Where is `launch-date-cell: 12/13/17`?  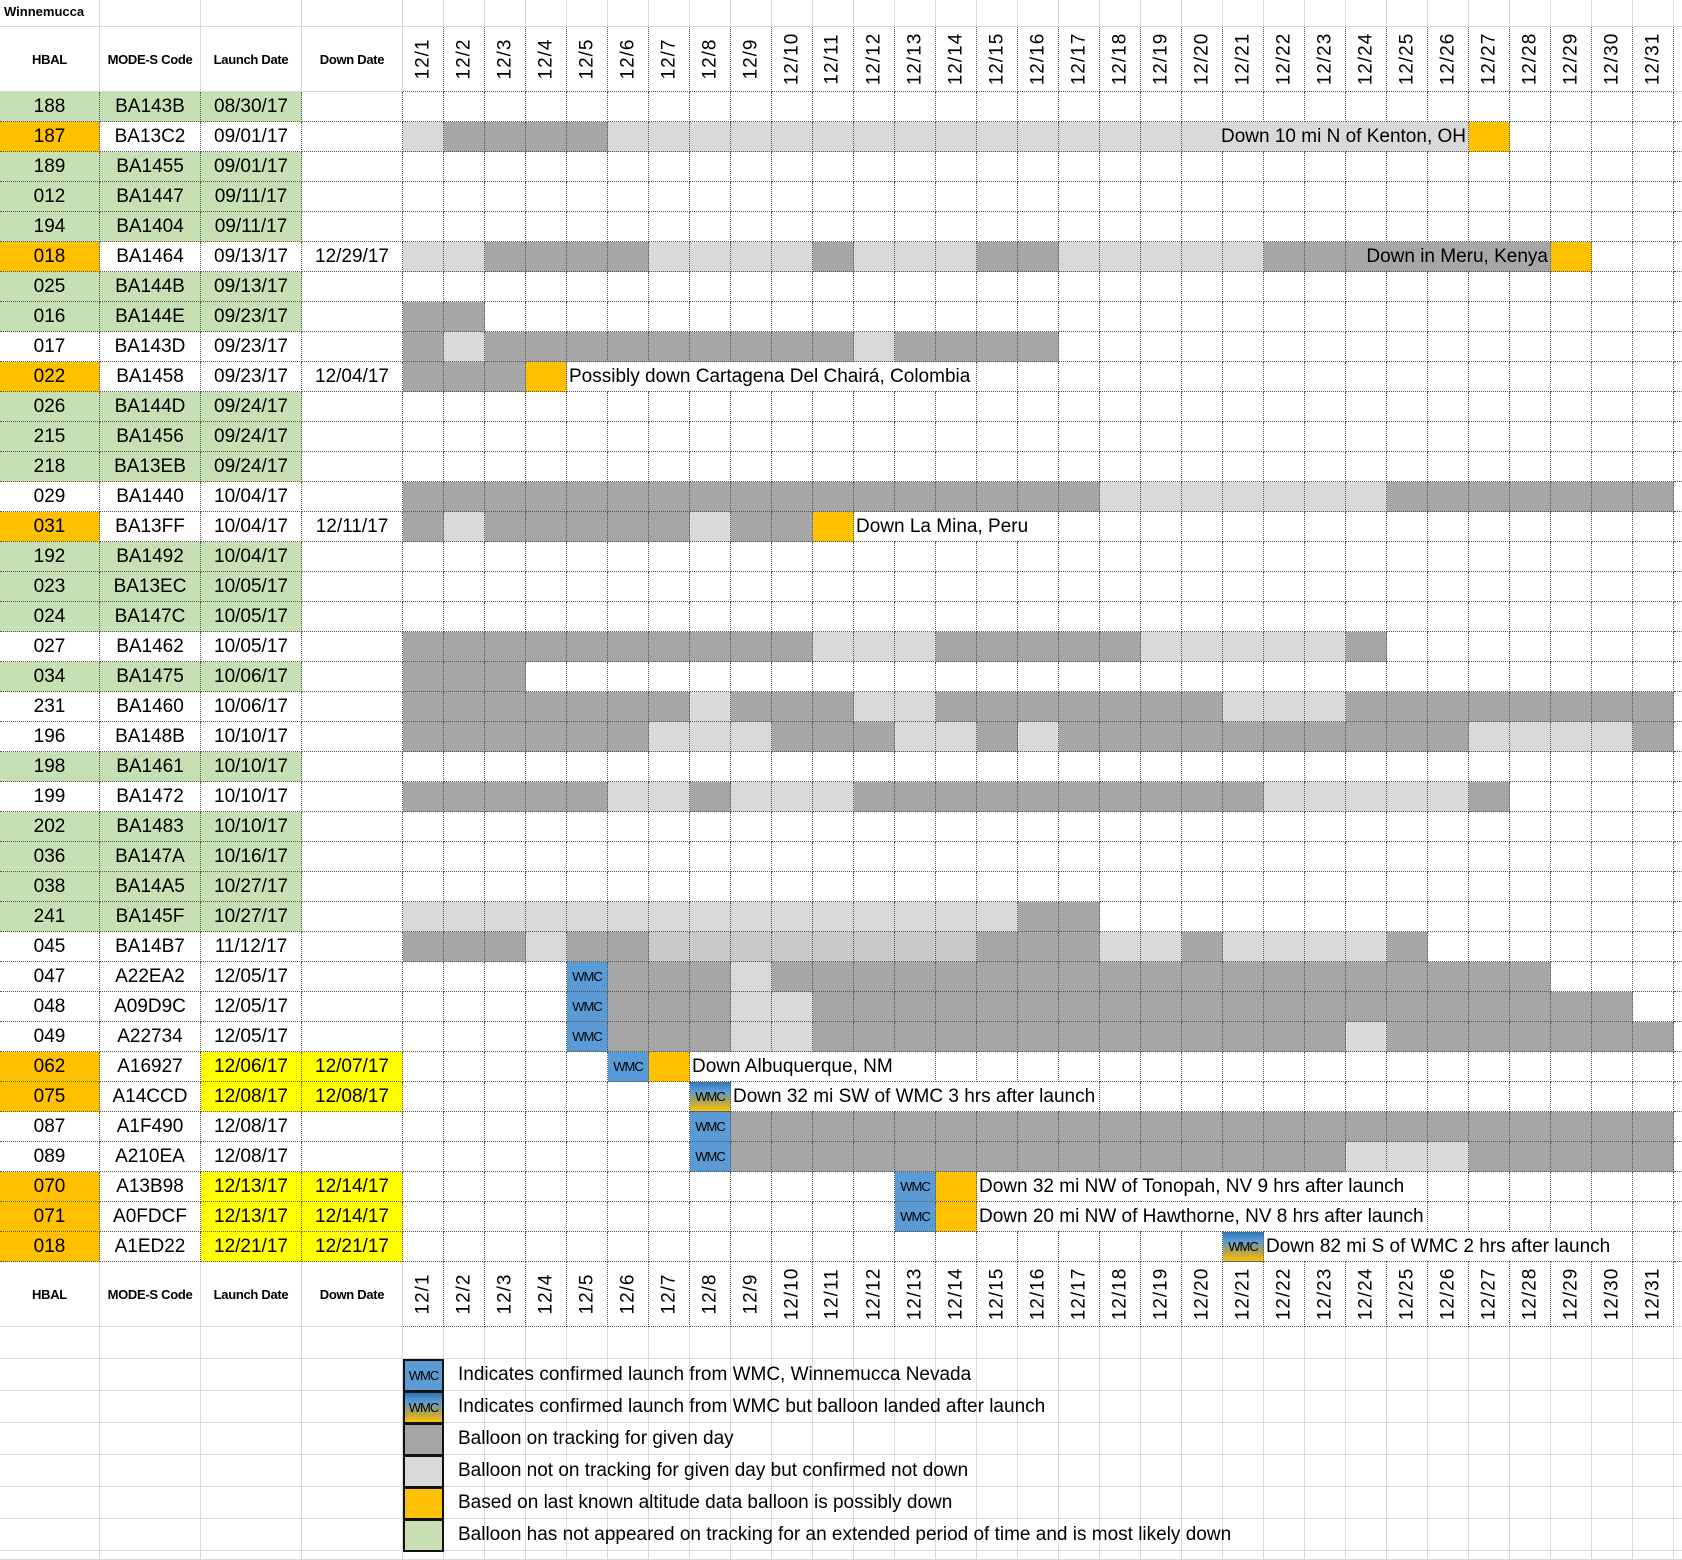 launch-date-cell: 12/13/17 is located at coordinates (251, 1187).